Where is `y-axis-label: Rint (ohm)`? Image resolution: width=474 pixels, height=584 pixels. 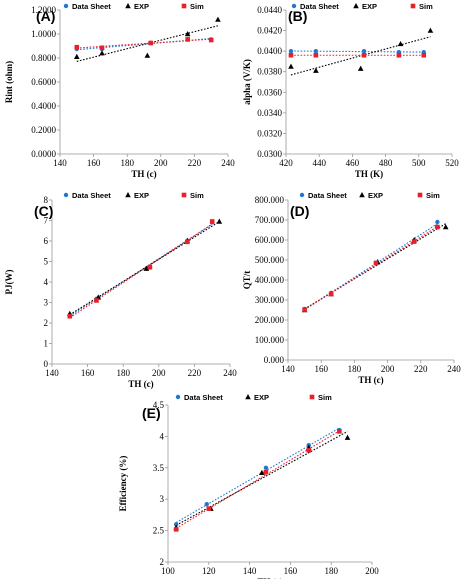
y-axis-label: Rint (ohm) is located at coordinates (9, 82).